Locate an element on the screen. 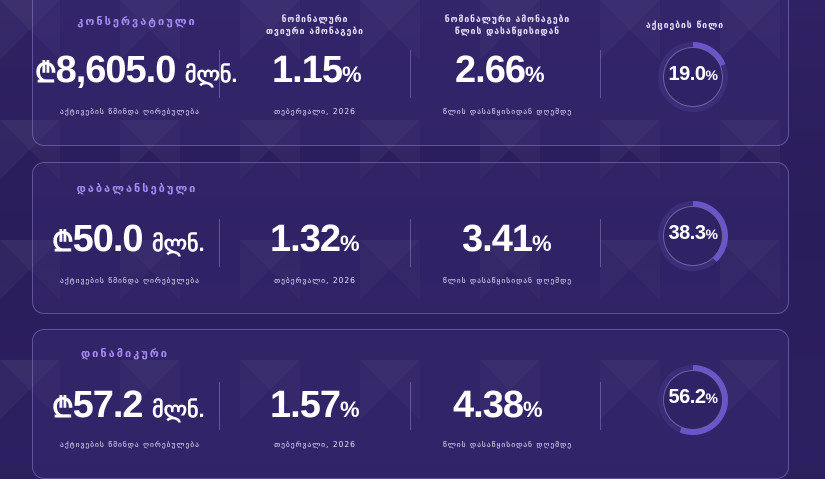 The height and width of the screenshot is (479, 825). equity-share-donut: 19.0% is located at coordinates (693, 77).